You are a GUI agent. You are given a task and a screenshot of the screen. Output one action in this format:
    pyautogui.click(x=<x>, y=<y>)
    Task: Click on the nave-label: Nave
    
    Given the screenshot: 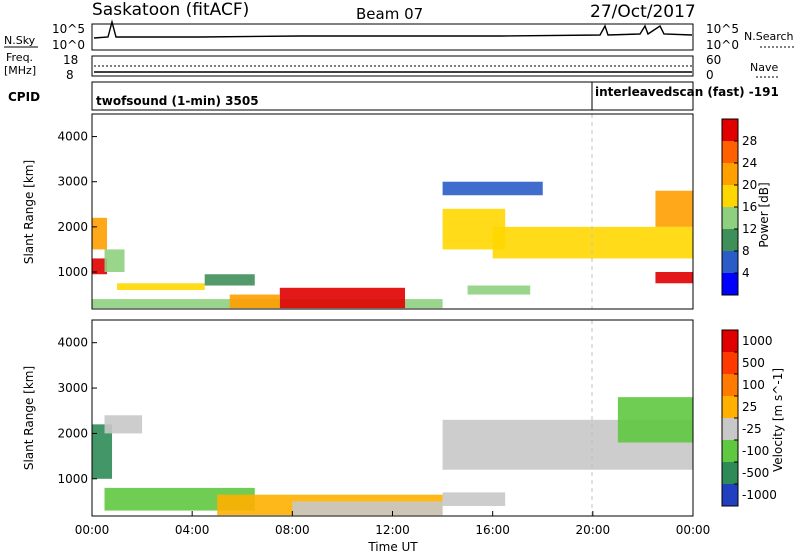 What is the action you would take?
    pyautogui.click(x=764, y=67)
    